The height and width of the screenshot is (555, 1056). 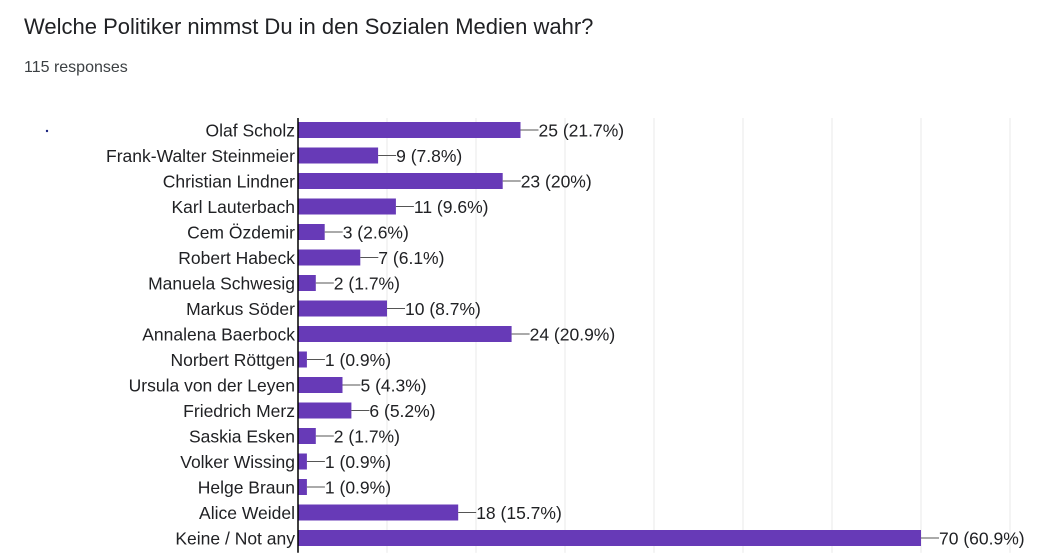 What do you see at coordinates (47, 131) in the screenshot?
I see `legend-marker` at bounding box center [47, 131].